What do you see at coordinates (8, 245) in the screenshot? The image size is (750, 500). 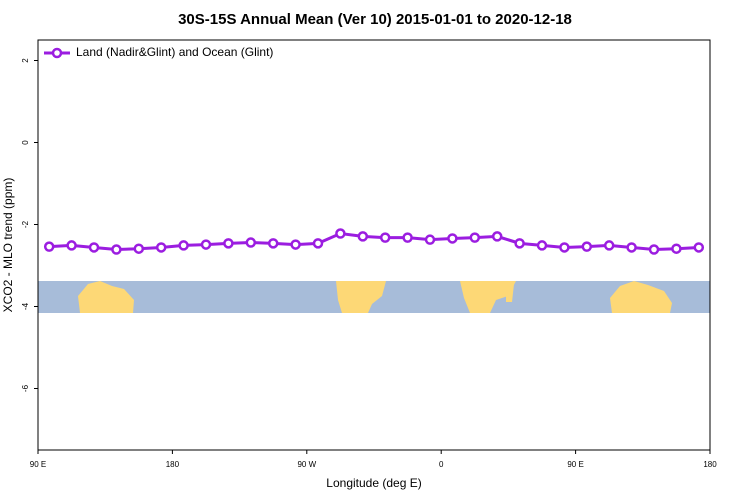 I see `y-axis-label: XCO2 - MLO trend (ppm)` at bounding box center [8, 245].